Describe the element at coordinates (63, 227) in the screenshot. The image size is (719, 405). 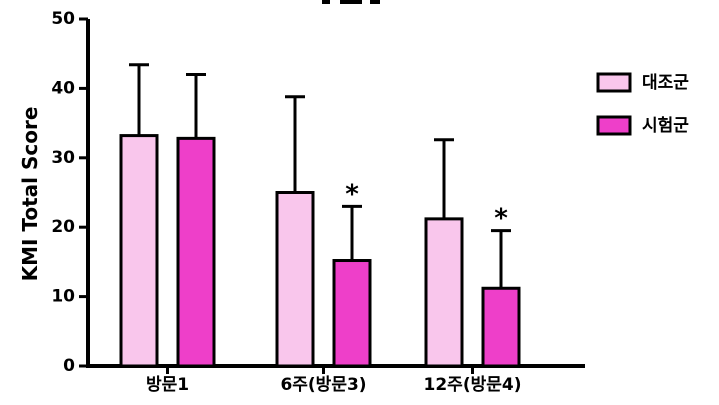
I see `y-tick-label: 20` at that location.